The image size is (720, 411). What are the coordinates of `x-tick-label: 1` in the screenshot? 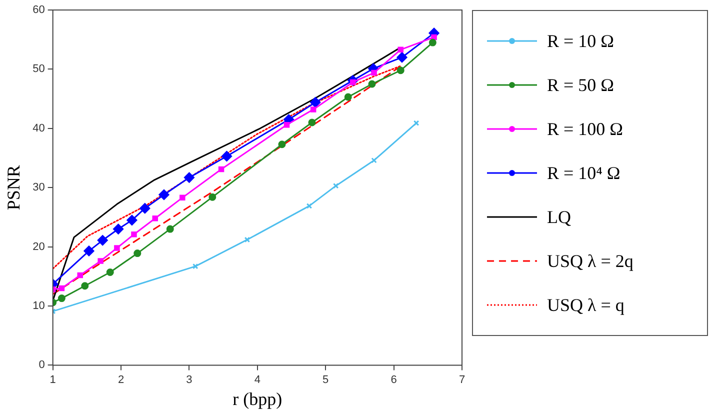 It's located at (53, 380).